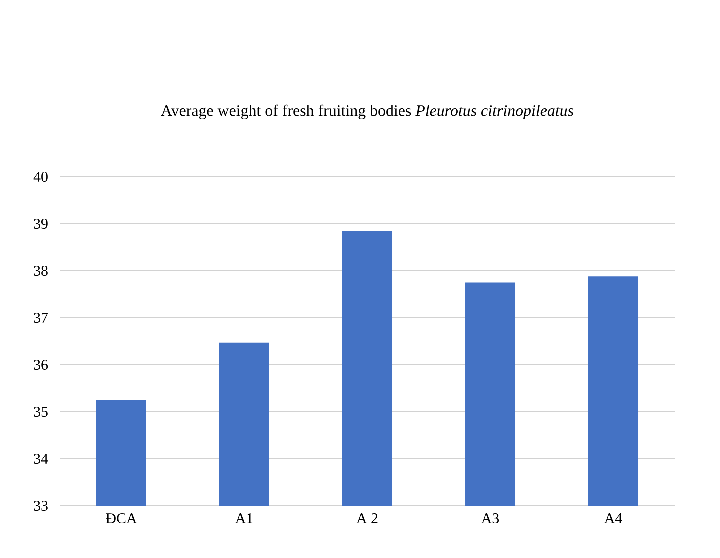 This screenshot has width=720, height=558. I want to click on y-tick-label: 39, so click(41, 224).